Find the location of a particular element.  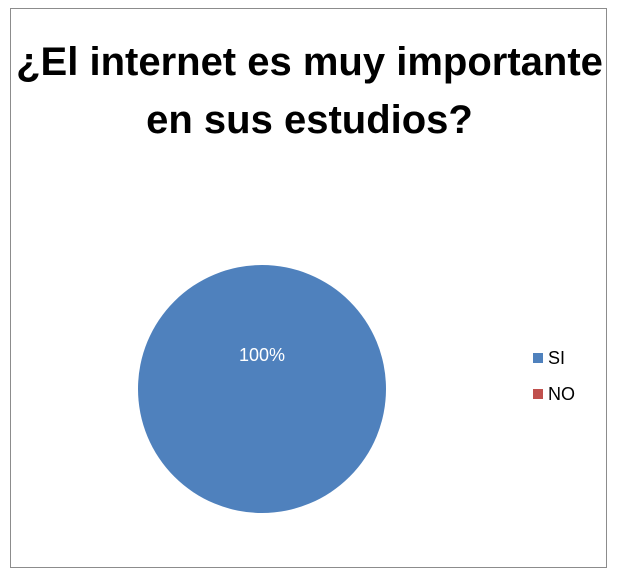

pie-data-labels: 100% is located at coordinates (262, 355).